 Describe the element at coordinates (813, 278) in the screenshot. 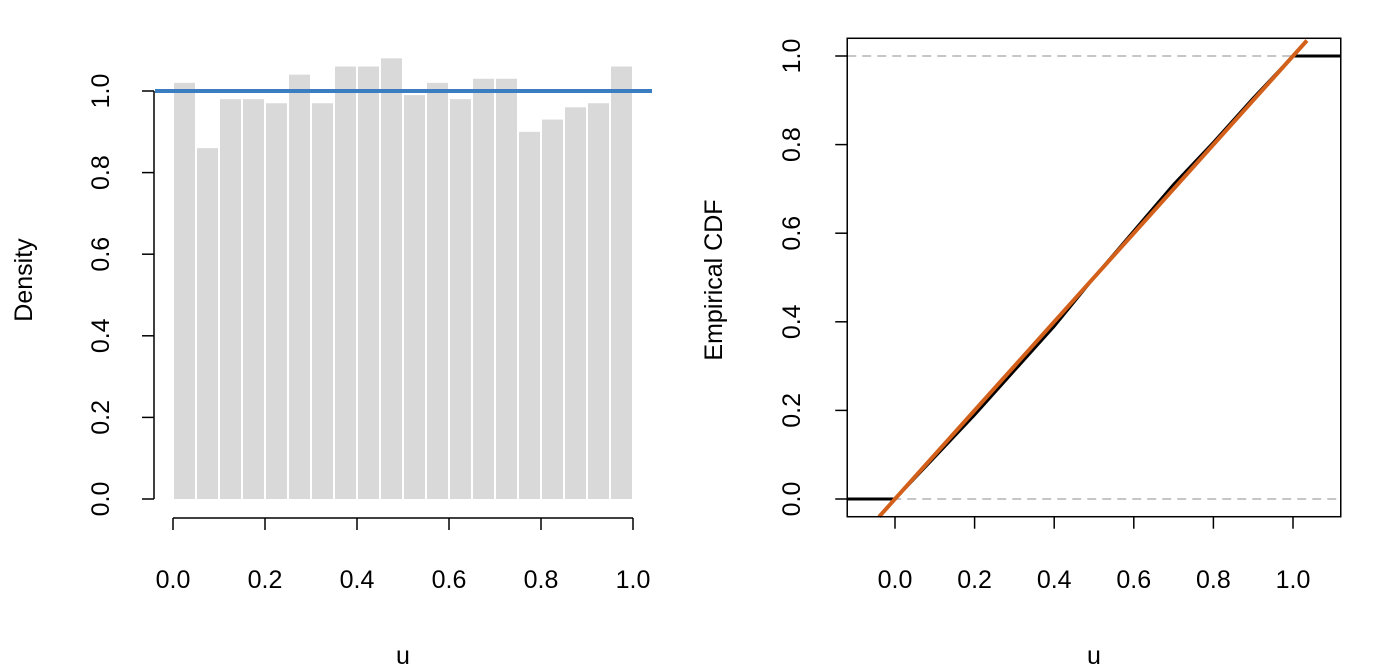

I see `ecdf-y-axis: 0.0 0.2 0.4 0.6 0.8 1.0` at that location.